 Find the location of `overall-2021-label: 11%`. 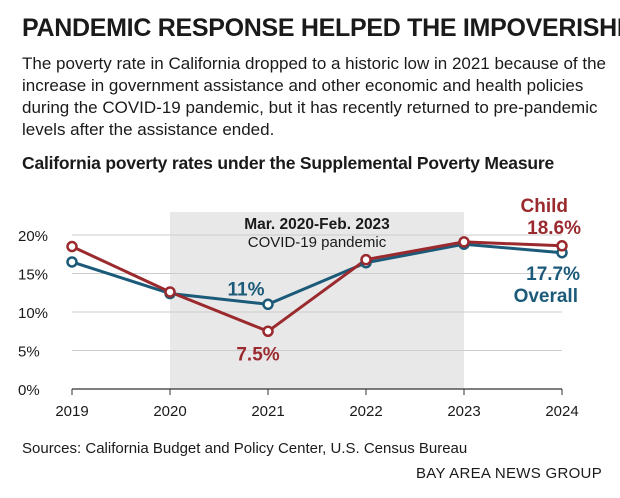

overall-2021-label: 11% is located at coordinates (246, 289).